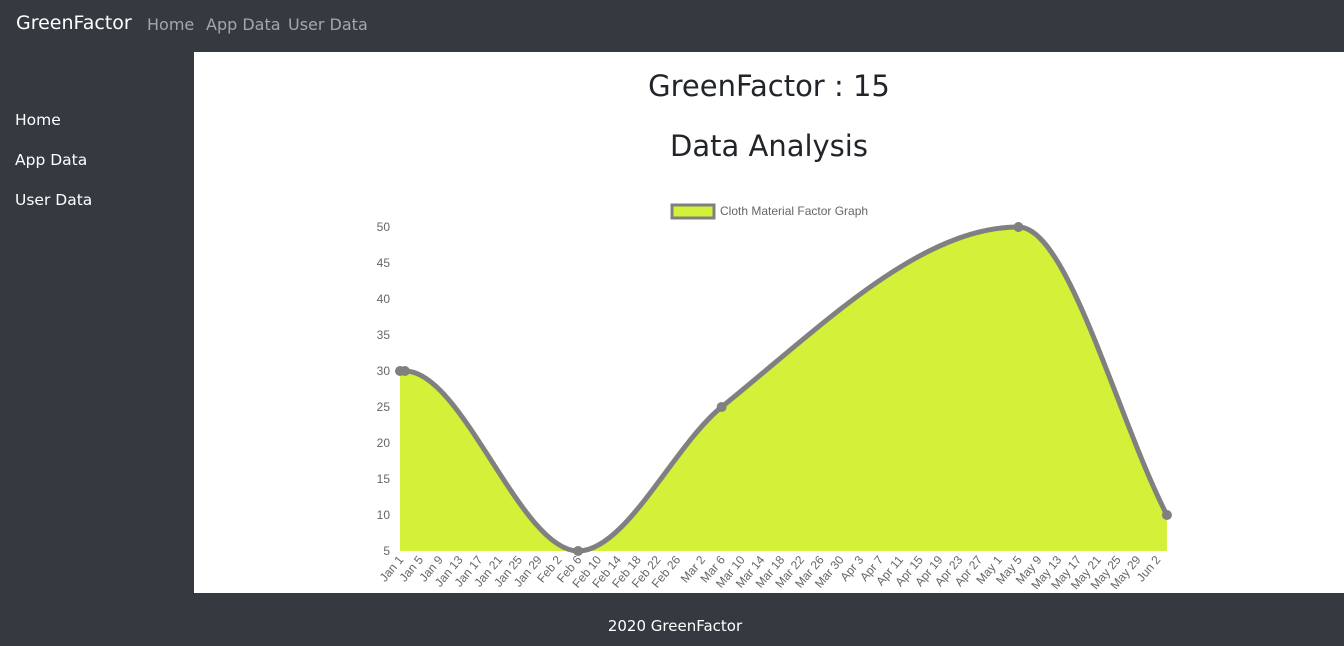 Image resolution: width=1344 pixels, height=646 pixels. What do you see at coordinates (675, 626) in the screenshot?
I see `footer-text: 2020 GreenFactor` at bounding box center [675, 626].